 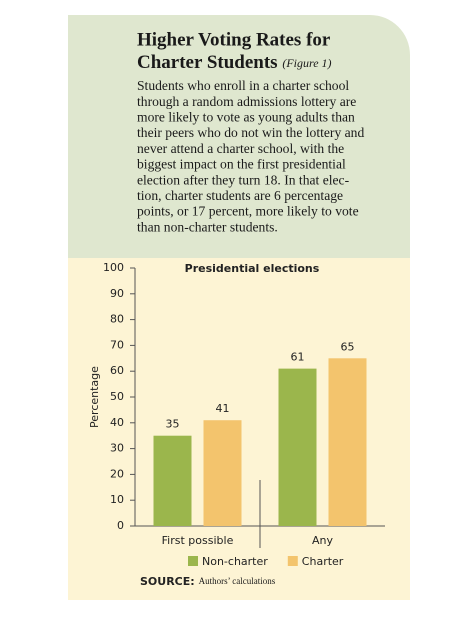 I want to click on y-axis-label: Percentage, so click(x=94, y=397).